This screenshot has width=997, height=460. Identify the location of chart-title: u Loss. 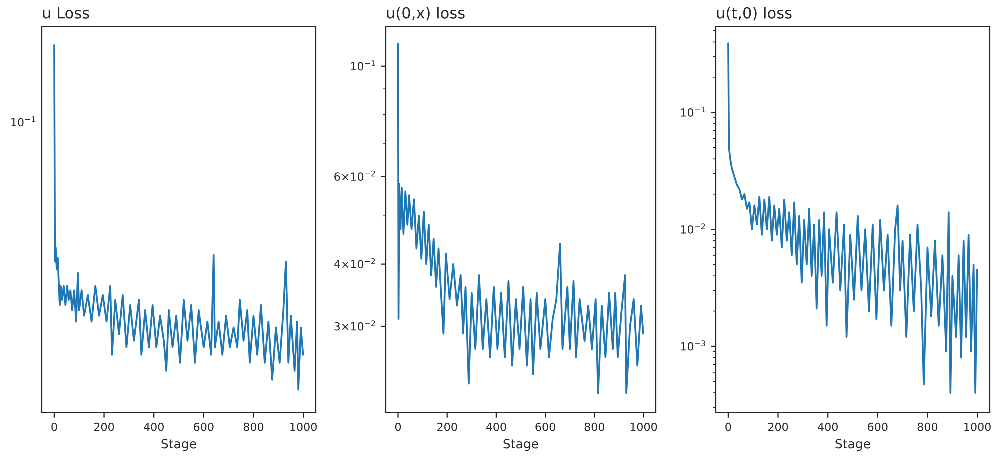
(66, 13).